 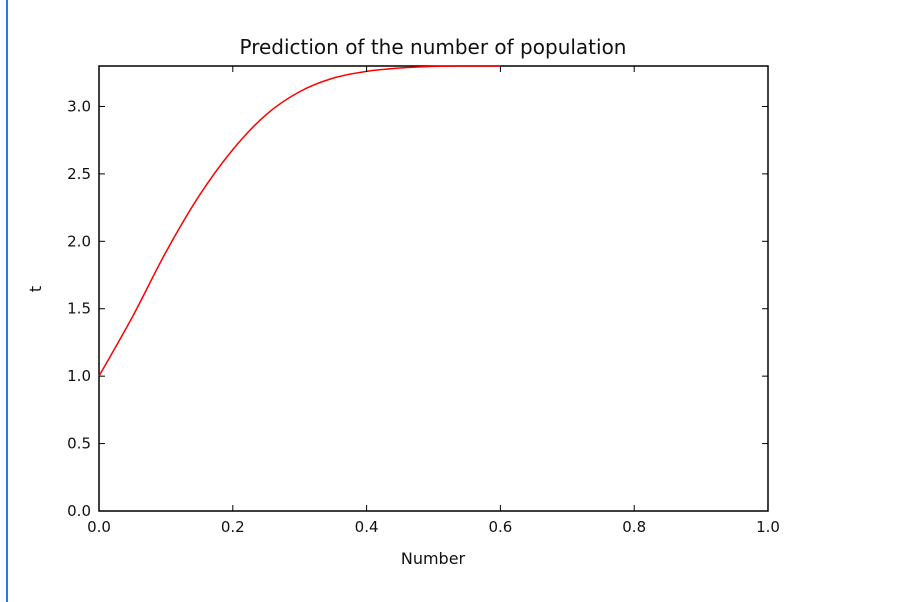 I want to click on x-tick-label: 0.8, so click(x=634, y=527).